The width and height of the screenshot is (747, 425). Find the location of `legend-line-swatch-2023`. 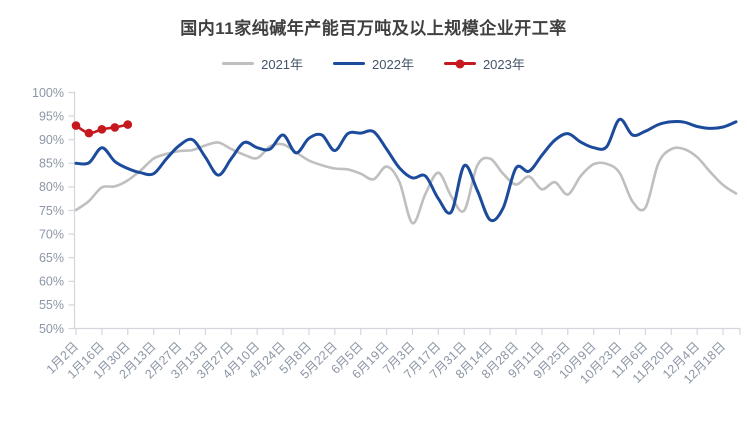

legend-line-swatch-2023 is located at coordinates (459, 63).